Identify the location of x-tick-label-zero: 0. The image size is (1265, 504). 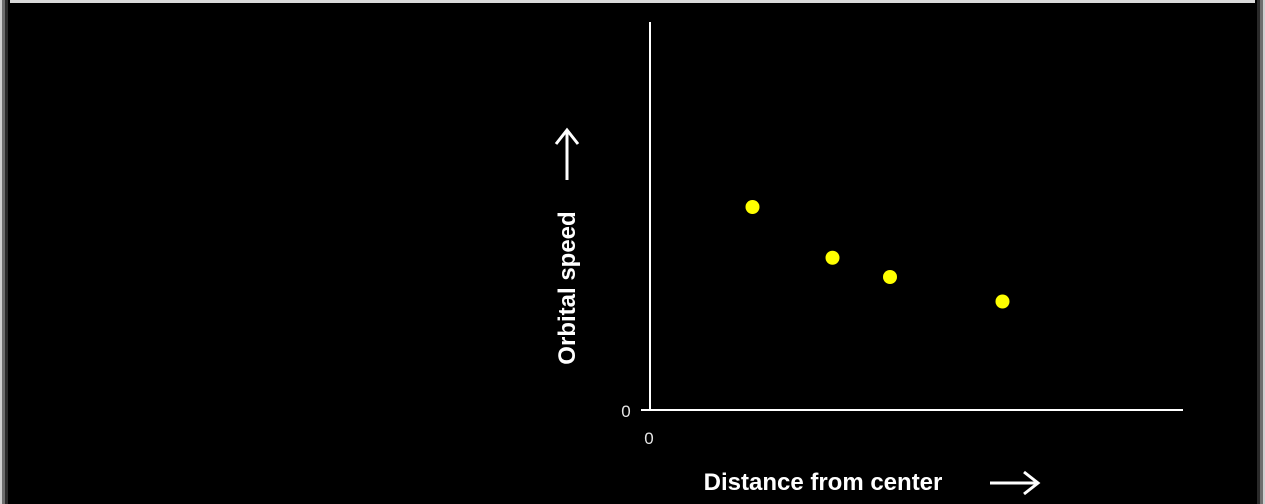
(648, 438).